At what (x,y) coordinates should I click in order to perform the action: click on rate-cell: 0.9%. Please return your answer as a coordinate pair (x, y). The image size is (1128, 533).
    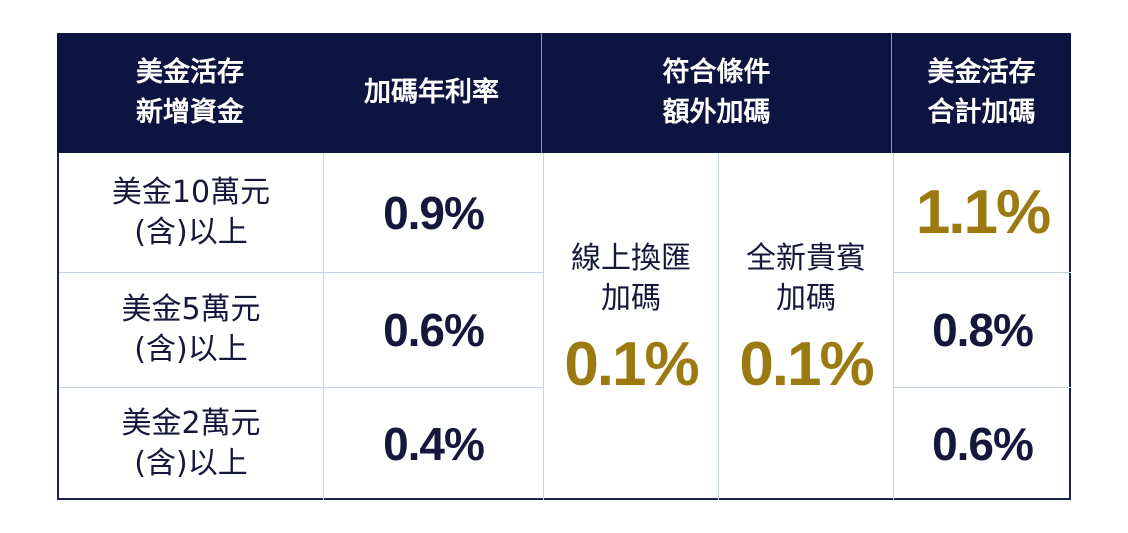
    Looking at the image, I should click on (434, 213).